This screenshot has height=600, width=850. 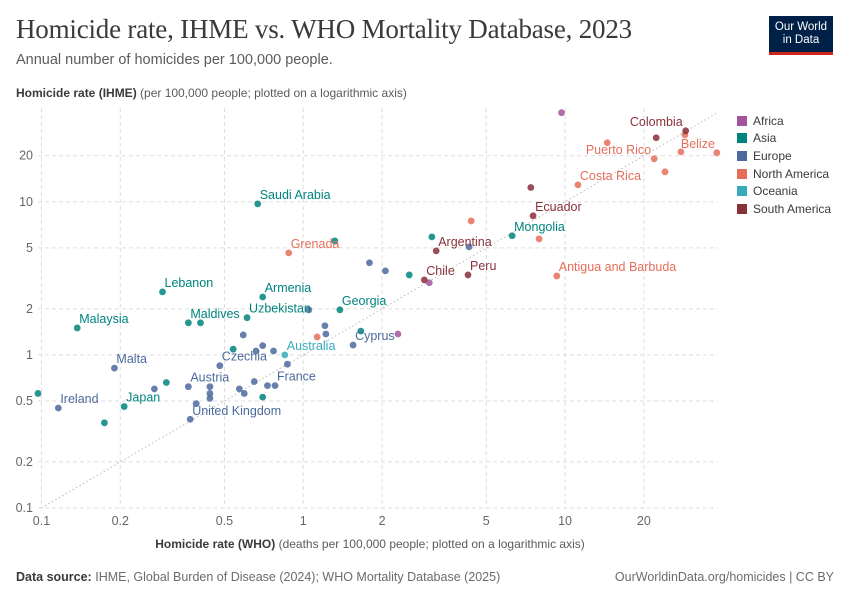 What do you see at coordinates (791, 173) in the screenshot?
I see `legend-label: North America` at bounding box center [791, 173].